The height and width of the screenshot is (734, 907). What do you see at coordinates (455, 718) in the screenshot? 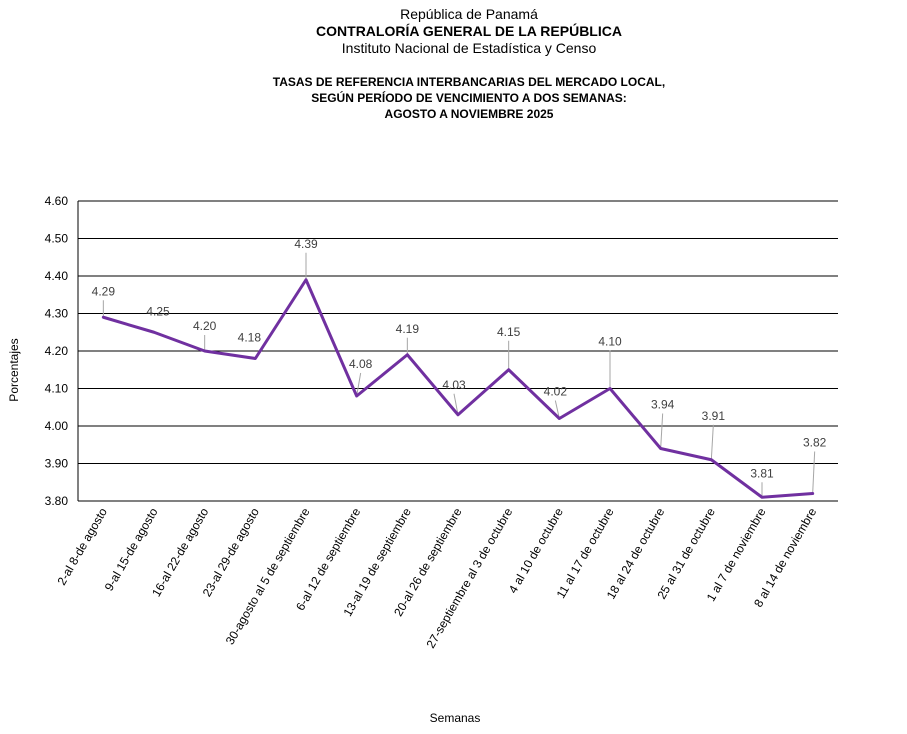
I see `x-axis-title: Semanas` at bounding box center [455, 718].